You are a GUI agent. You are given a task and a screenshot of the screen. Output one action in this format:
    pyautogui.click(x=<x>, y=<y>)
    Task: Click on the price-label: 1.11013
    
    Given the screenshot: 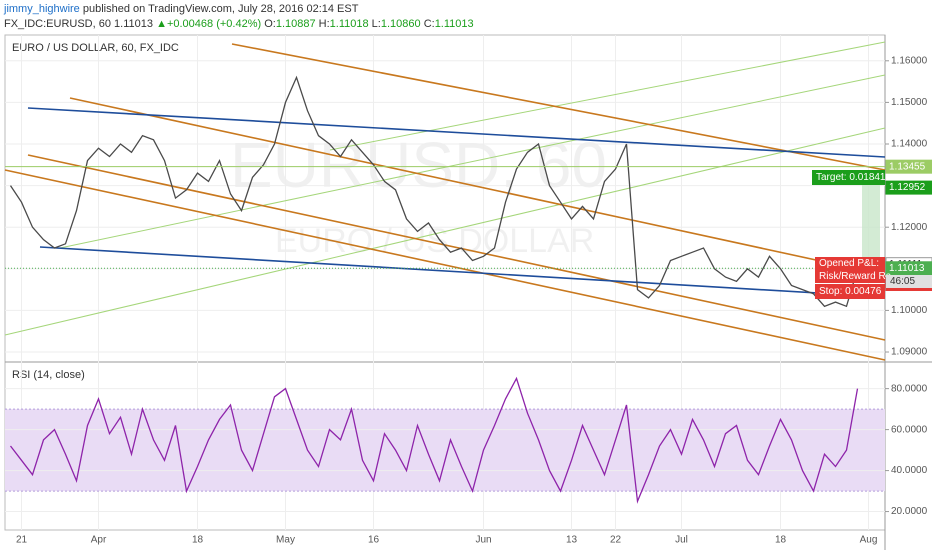 What is the action you would take?
    pyautogui.click(x=907, y=268)
    